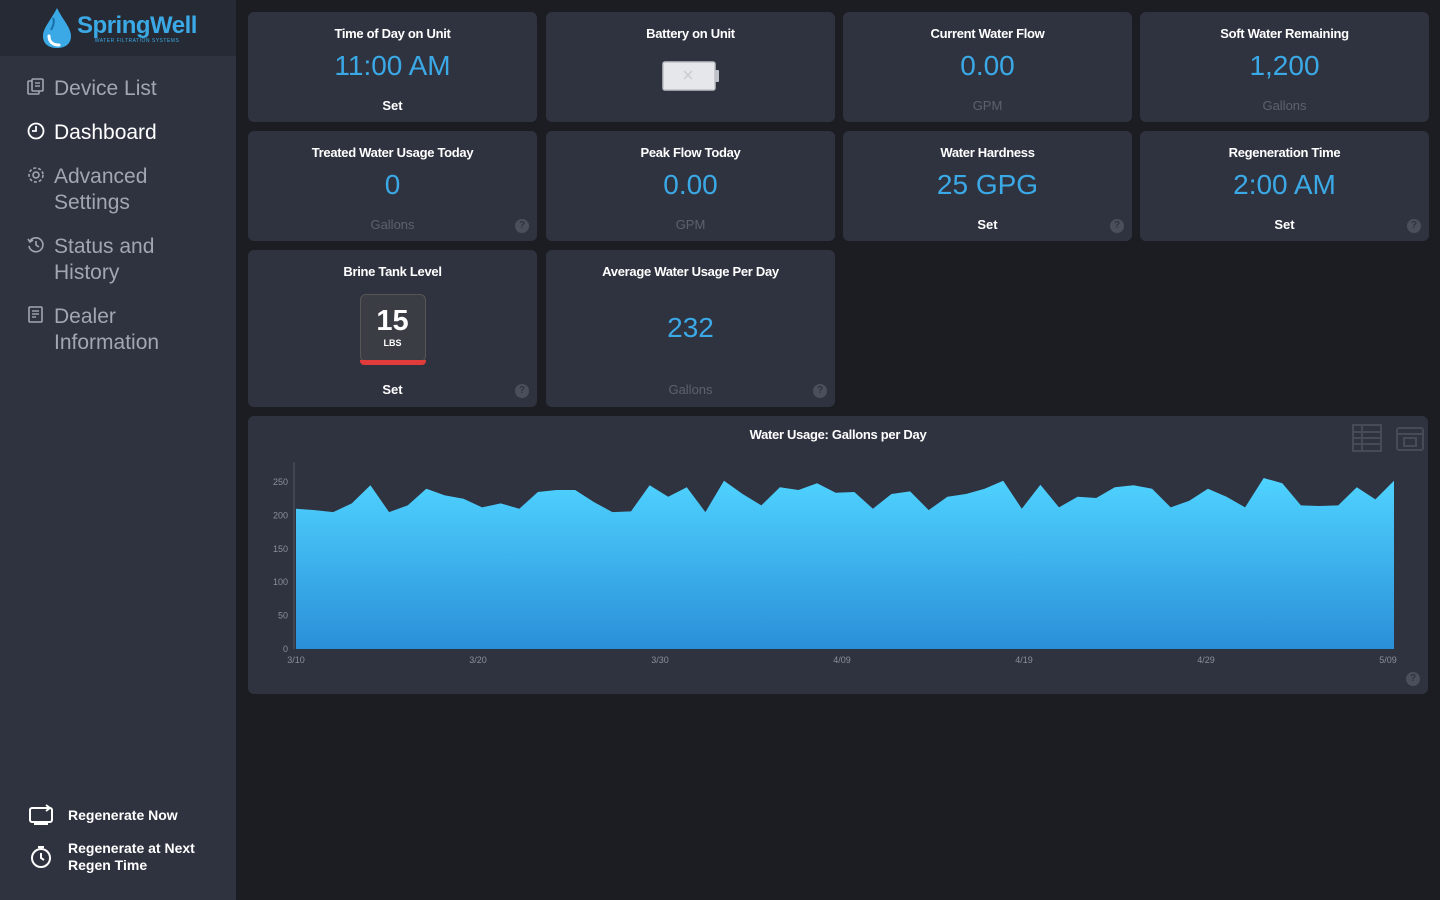 The width and height of the screenshot is (1440, 900). I want to click on regenerate-now-label: Regenerate Now, so click(123, 814).